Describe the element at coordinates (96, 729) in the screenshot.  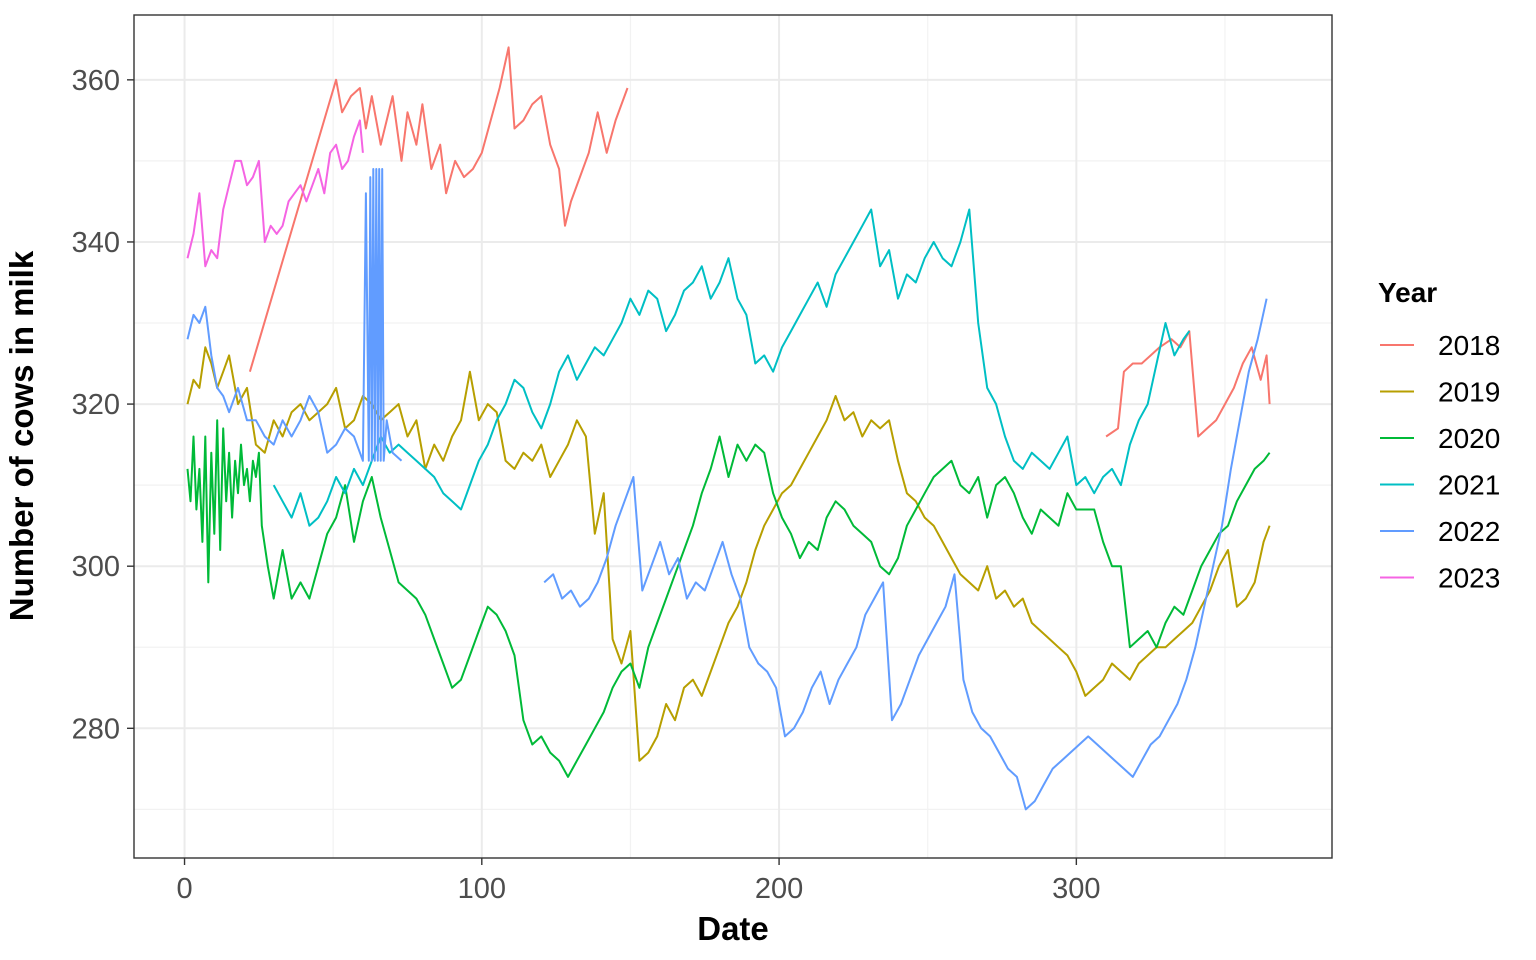
I see `y-tick-label: 280` at that location.